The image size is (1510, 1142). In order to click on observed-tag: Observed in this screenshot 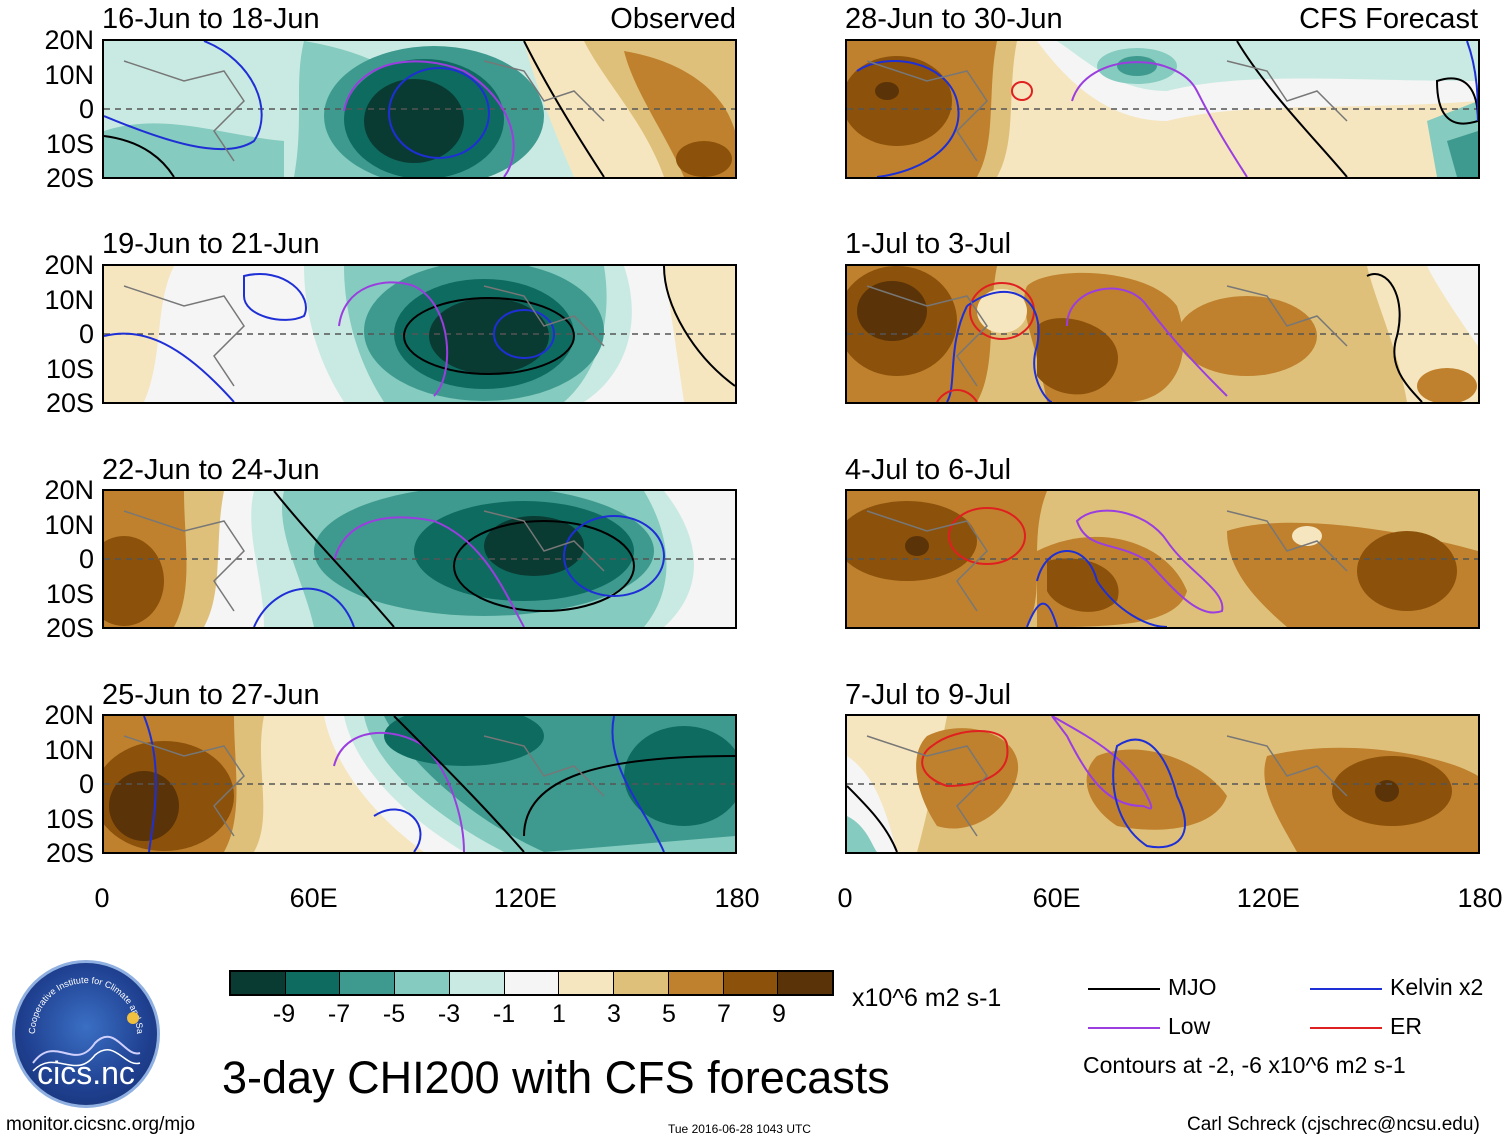, I will do `click(673, 19)`.